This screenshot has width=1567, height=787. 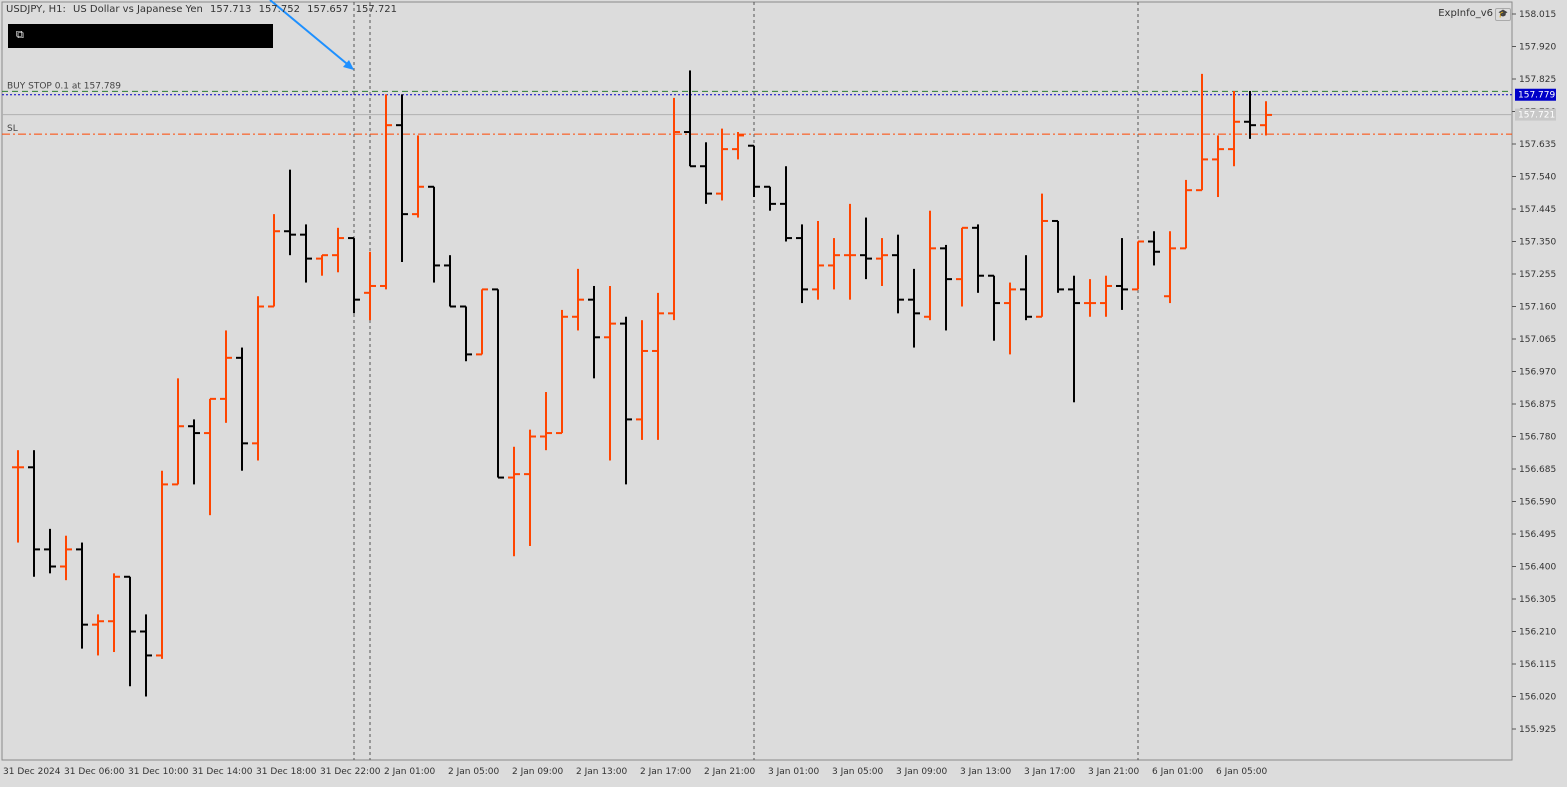 I want to click on price-tick-label: 157.350, so click(x=1537, y=243).